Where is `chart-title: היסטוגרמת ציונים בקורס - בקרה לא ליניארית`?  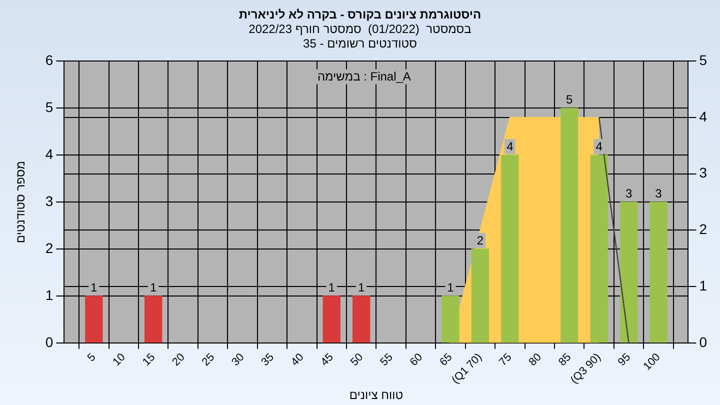 chart-title: היסטוגרמת ציונים בקורס - בקרה לא ליניארית is located at coordinates (360, 15).